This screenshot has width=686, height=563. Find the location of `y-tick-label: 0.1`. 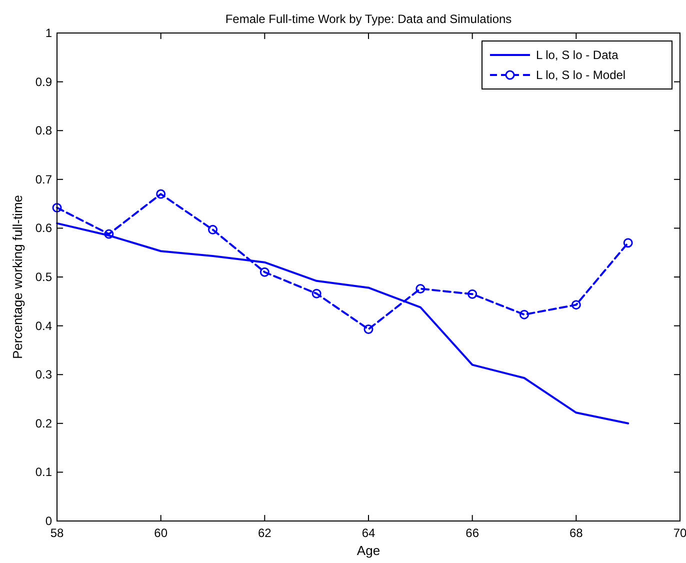

y-tick-label: 0.1 is located at coordinates (43, 472).